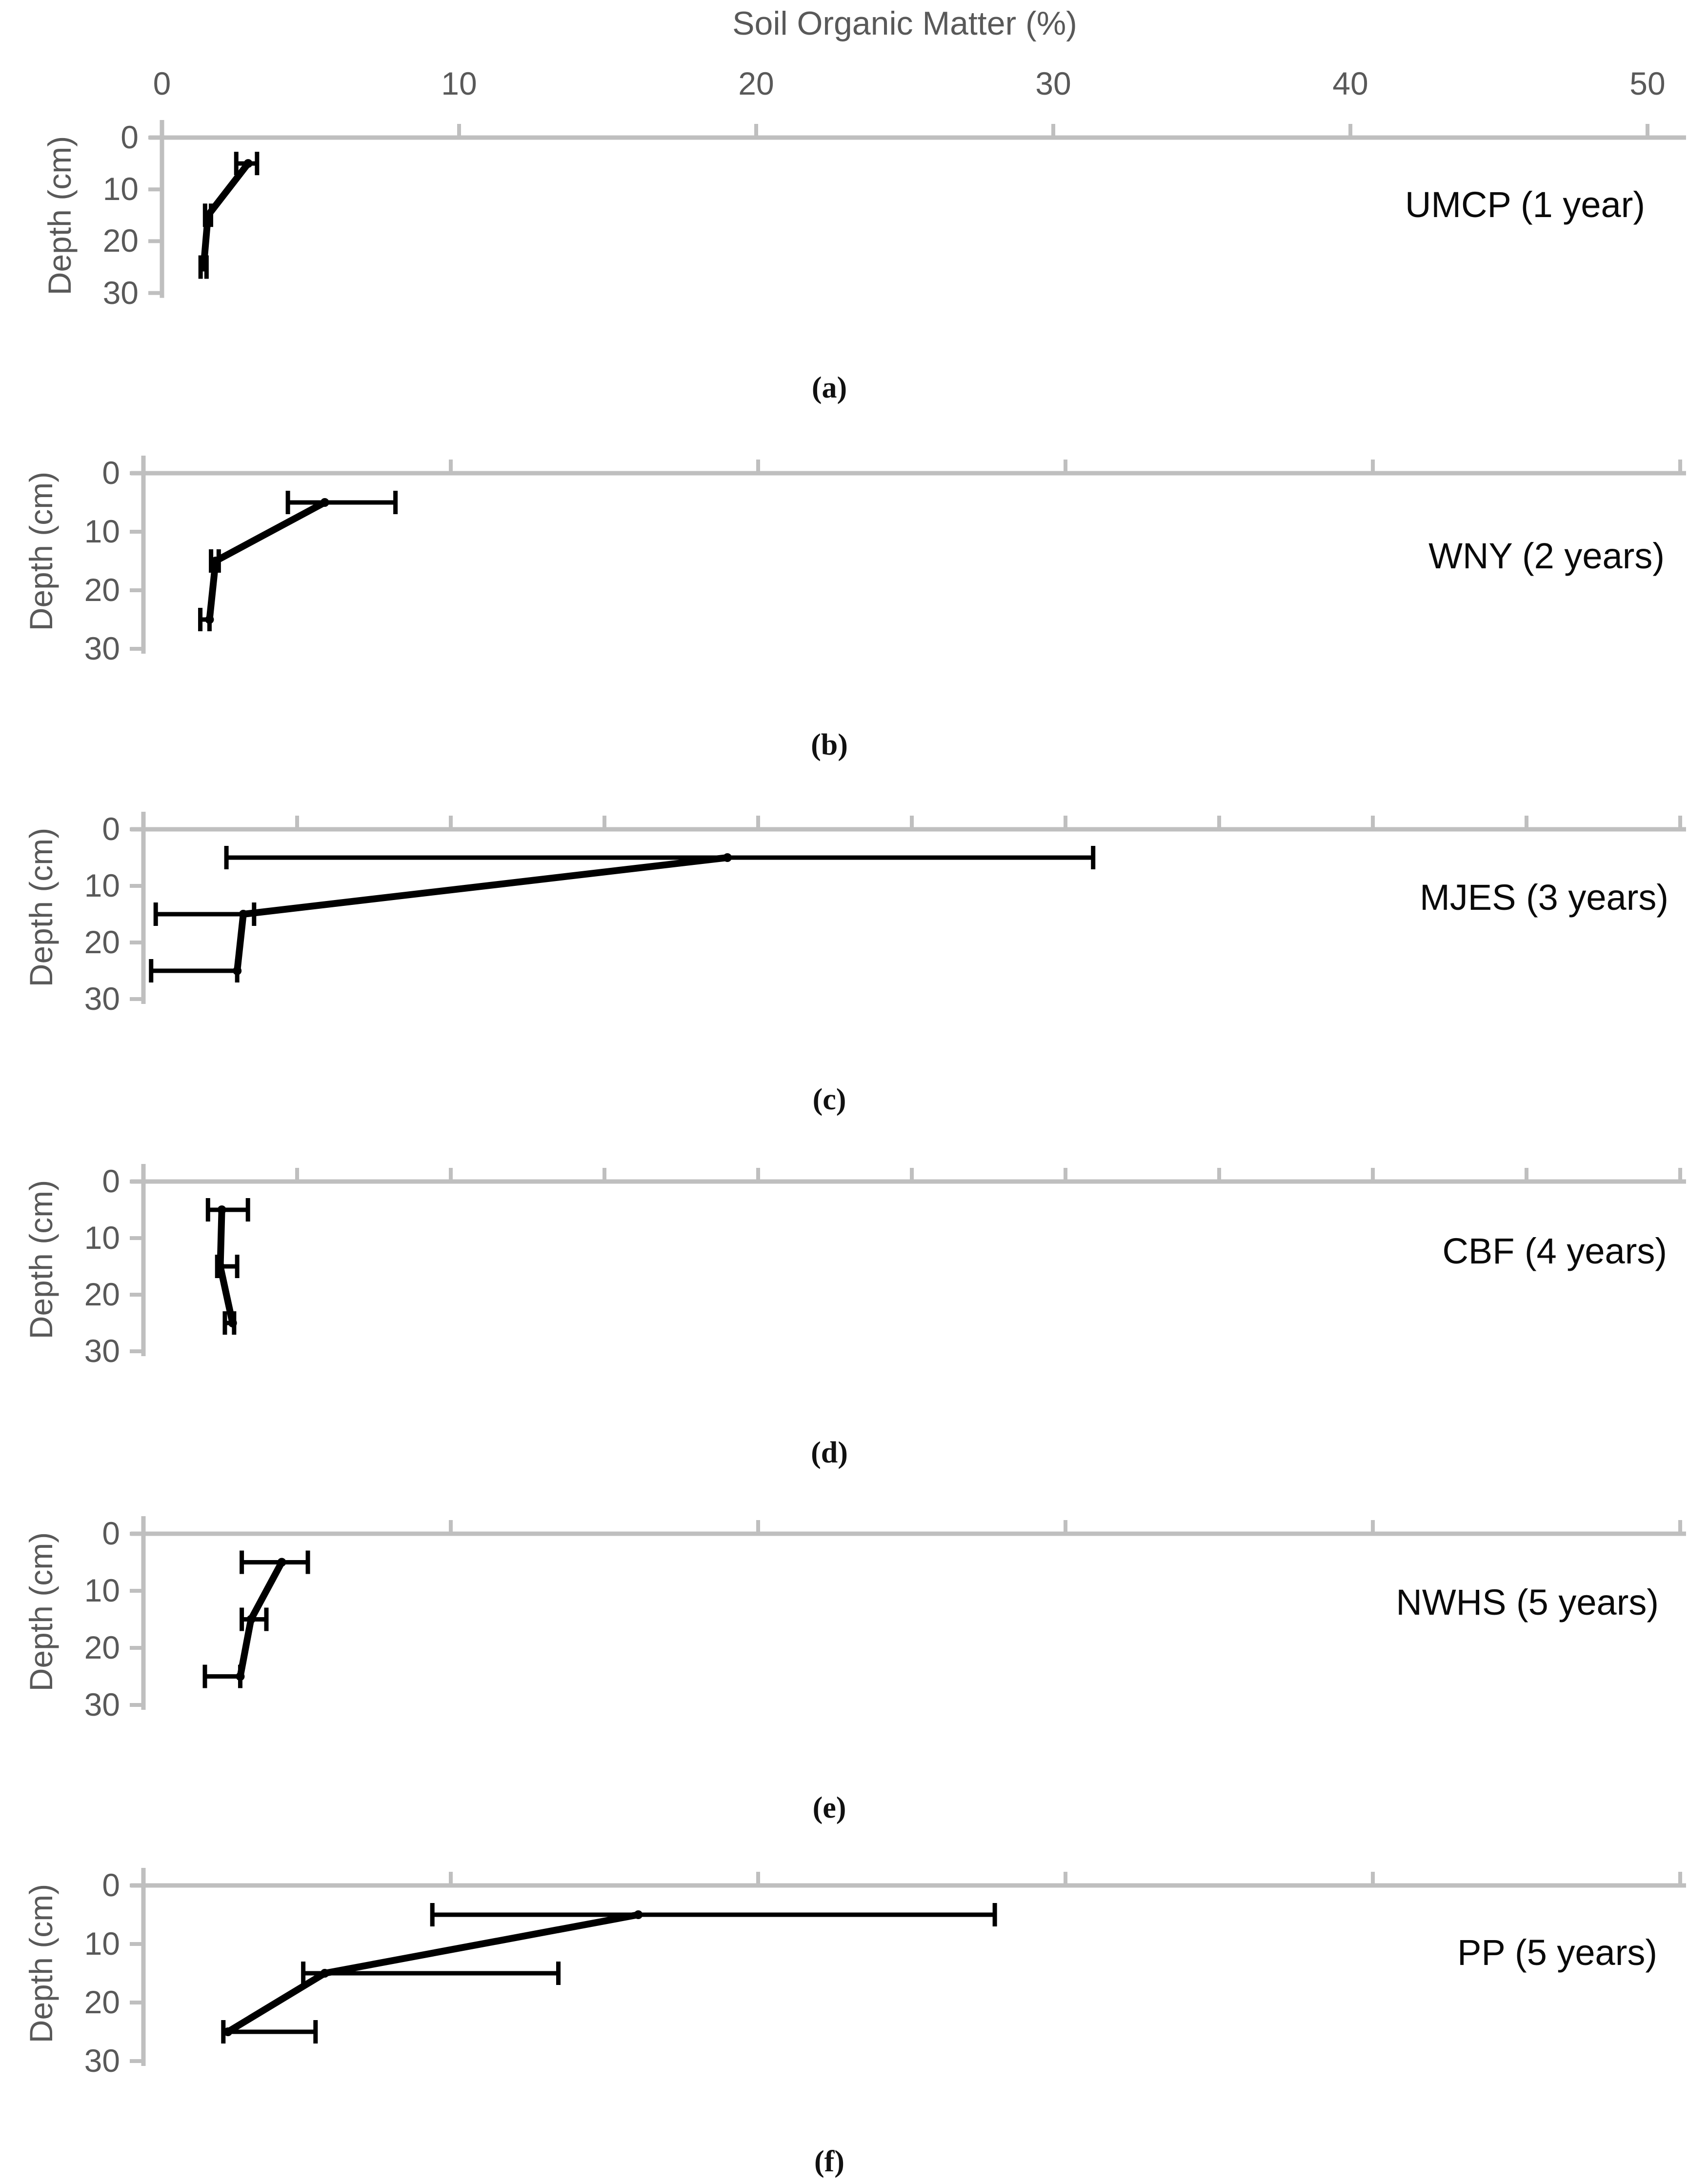 The height and width of the screenshot is (2184, 1688). I want to click on site-label: MJES (3 years), so click(1544, 897).